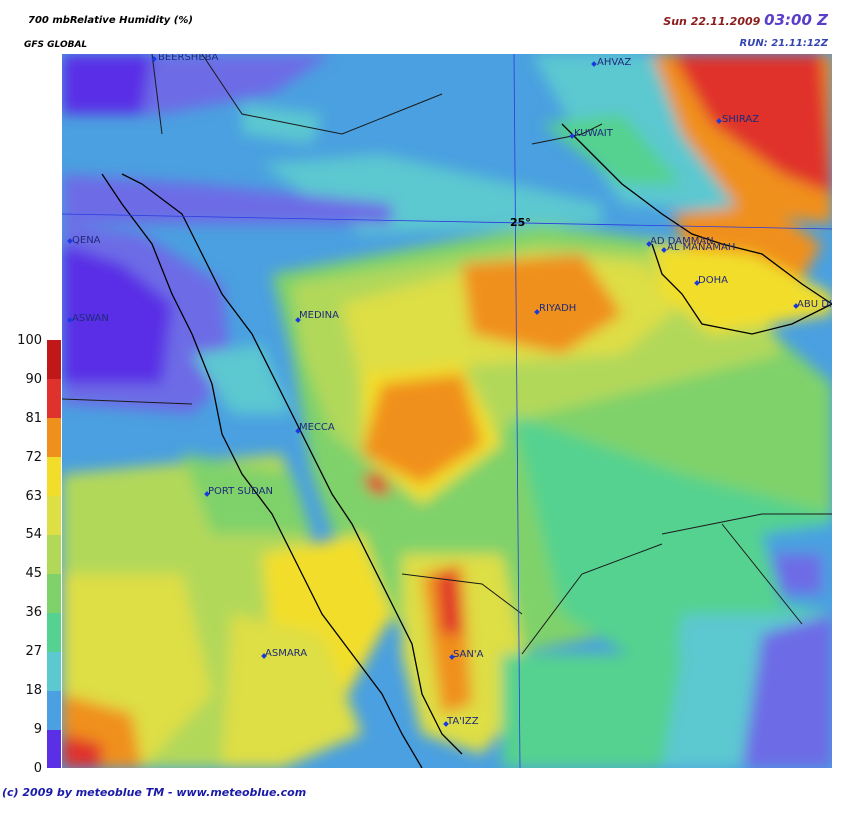  What do you see at coordinates (33, 496) in the screenshot?
I see `legend-tick: 63` at bounding box center [33, 496].